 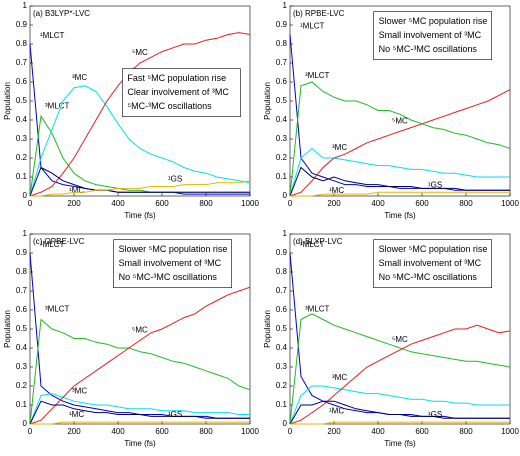 I want to click on annotation: ⁵MC-³MC oscillations, so click(x=169, y=106).